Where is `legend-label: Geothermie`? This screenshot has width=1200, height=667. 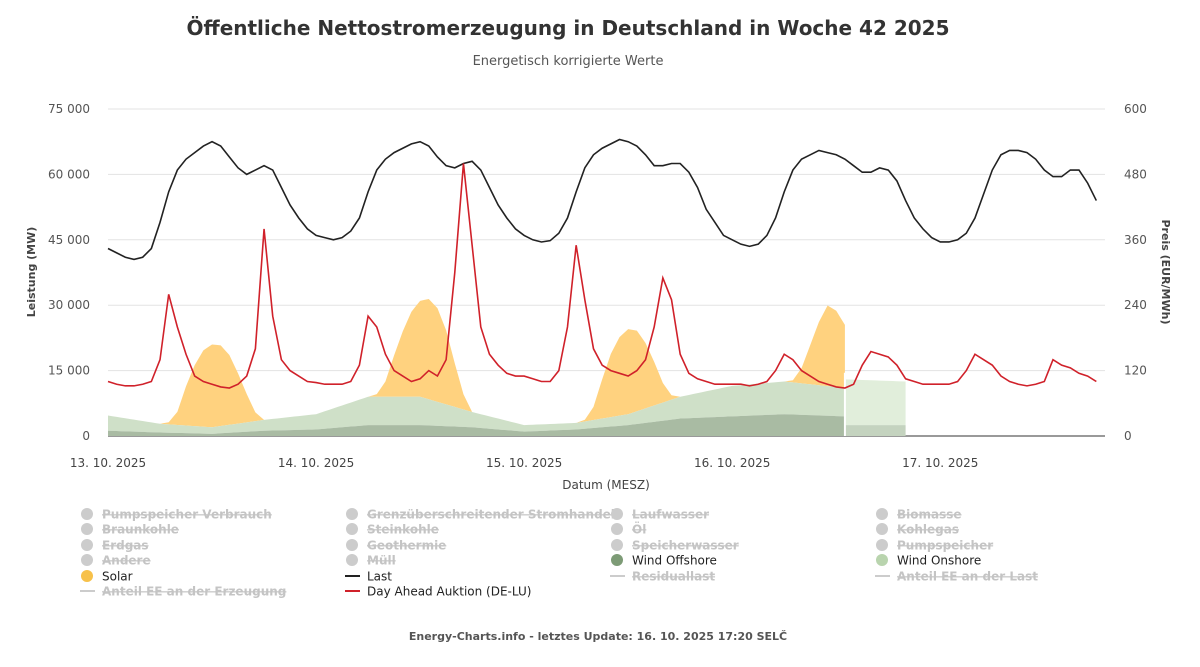 legend-label: Geothermie is located at coordinates (406, 546).